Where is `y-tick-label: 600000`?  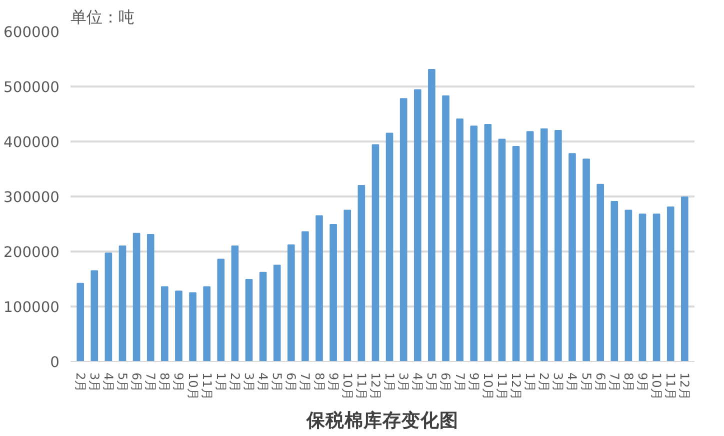 y-tick-label: 600000 is located at coordinates (32, 32).